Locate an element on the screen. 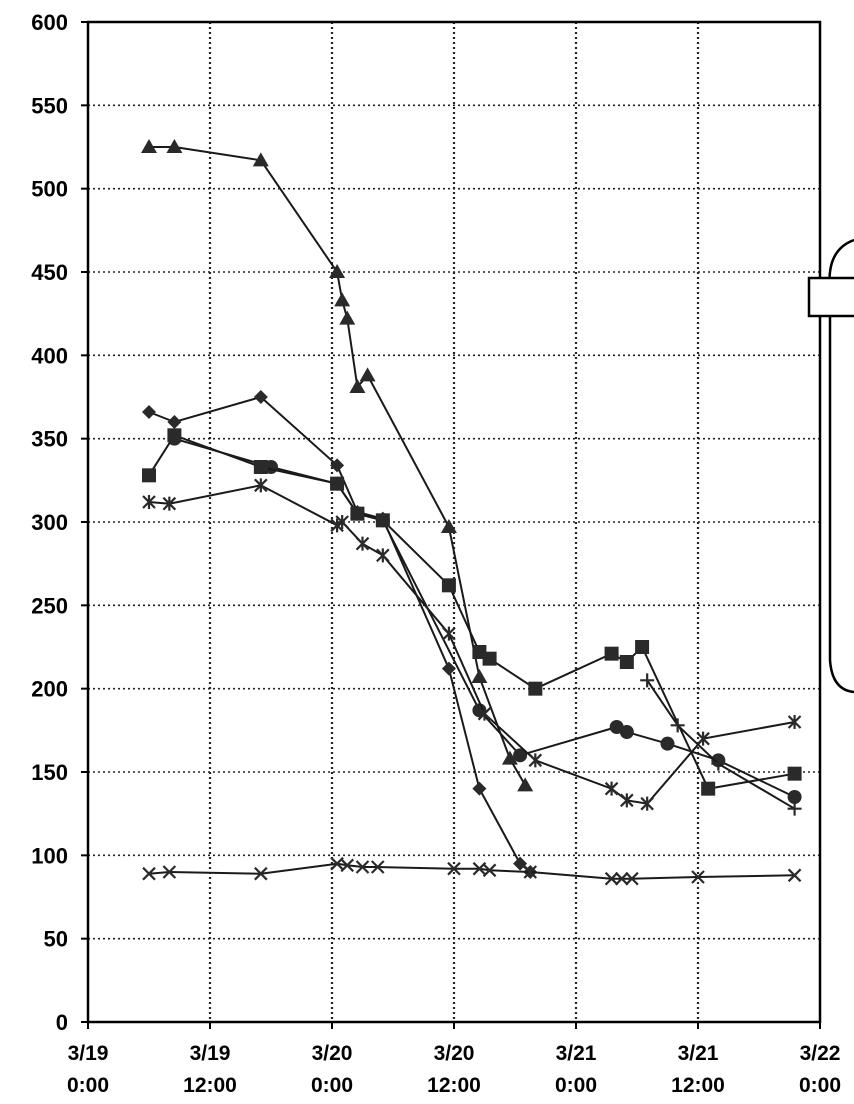  series-plus is located at coordinates (721, 744).